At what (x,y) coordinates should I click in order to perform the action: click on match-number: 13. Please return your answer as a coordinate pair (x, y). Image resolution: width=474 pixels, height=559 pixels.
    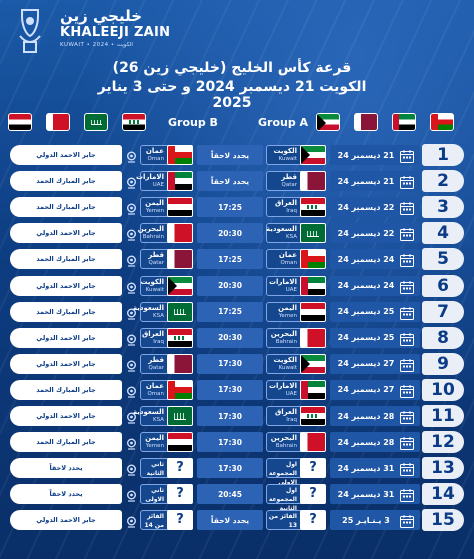
    Looking at the image, I should click on (443, 468).